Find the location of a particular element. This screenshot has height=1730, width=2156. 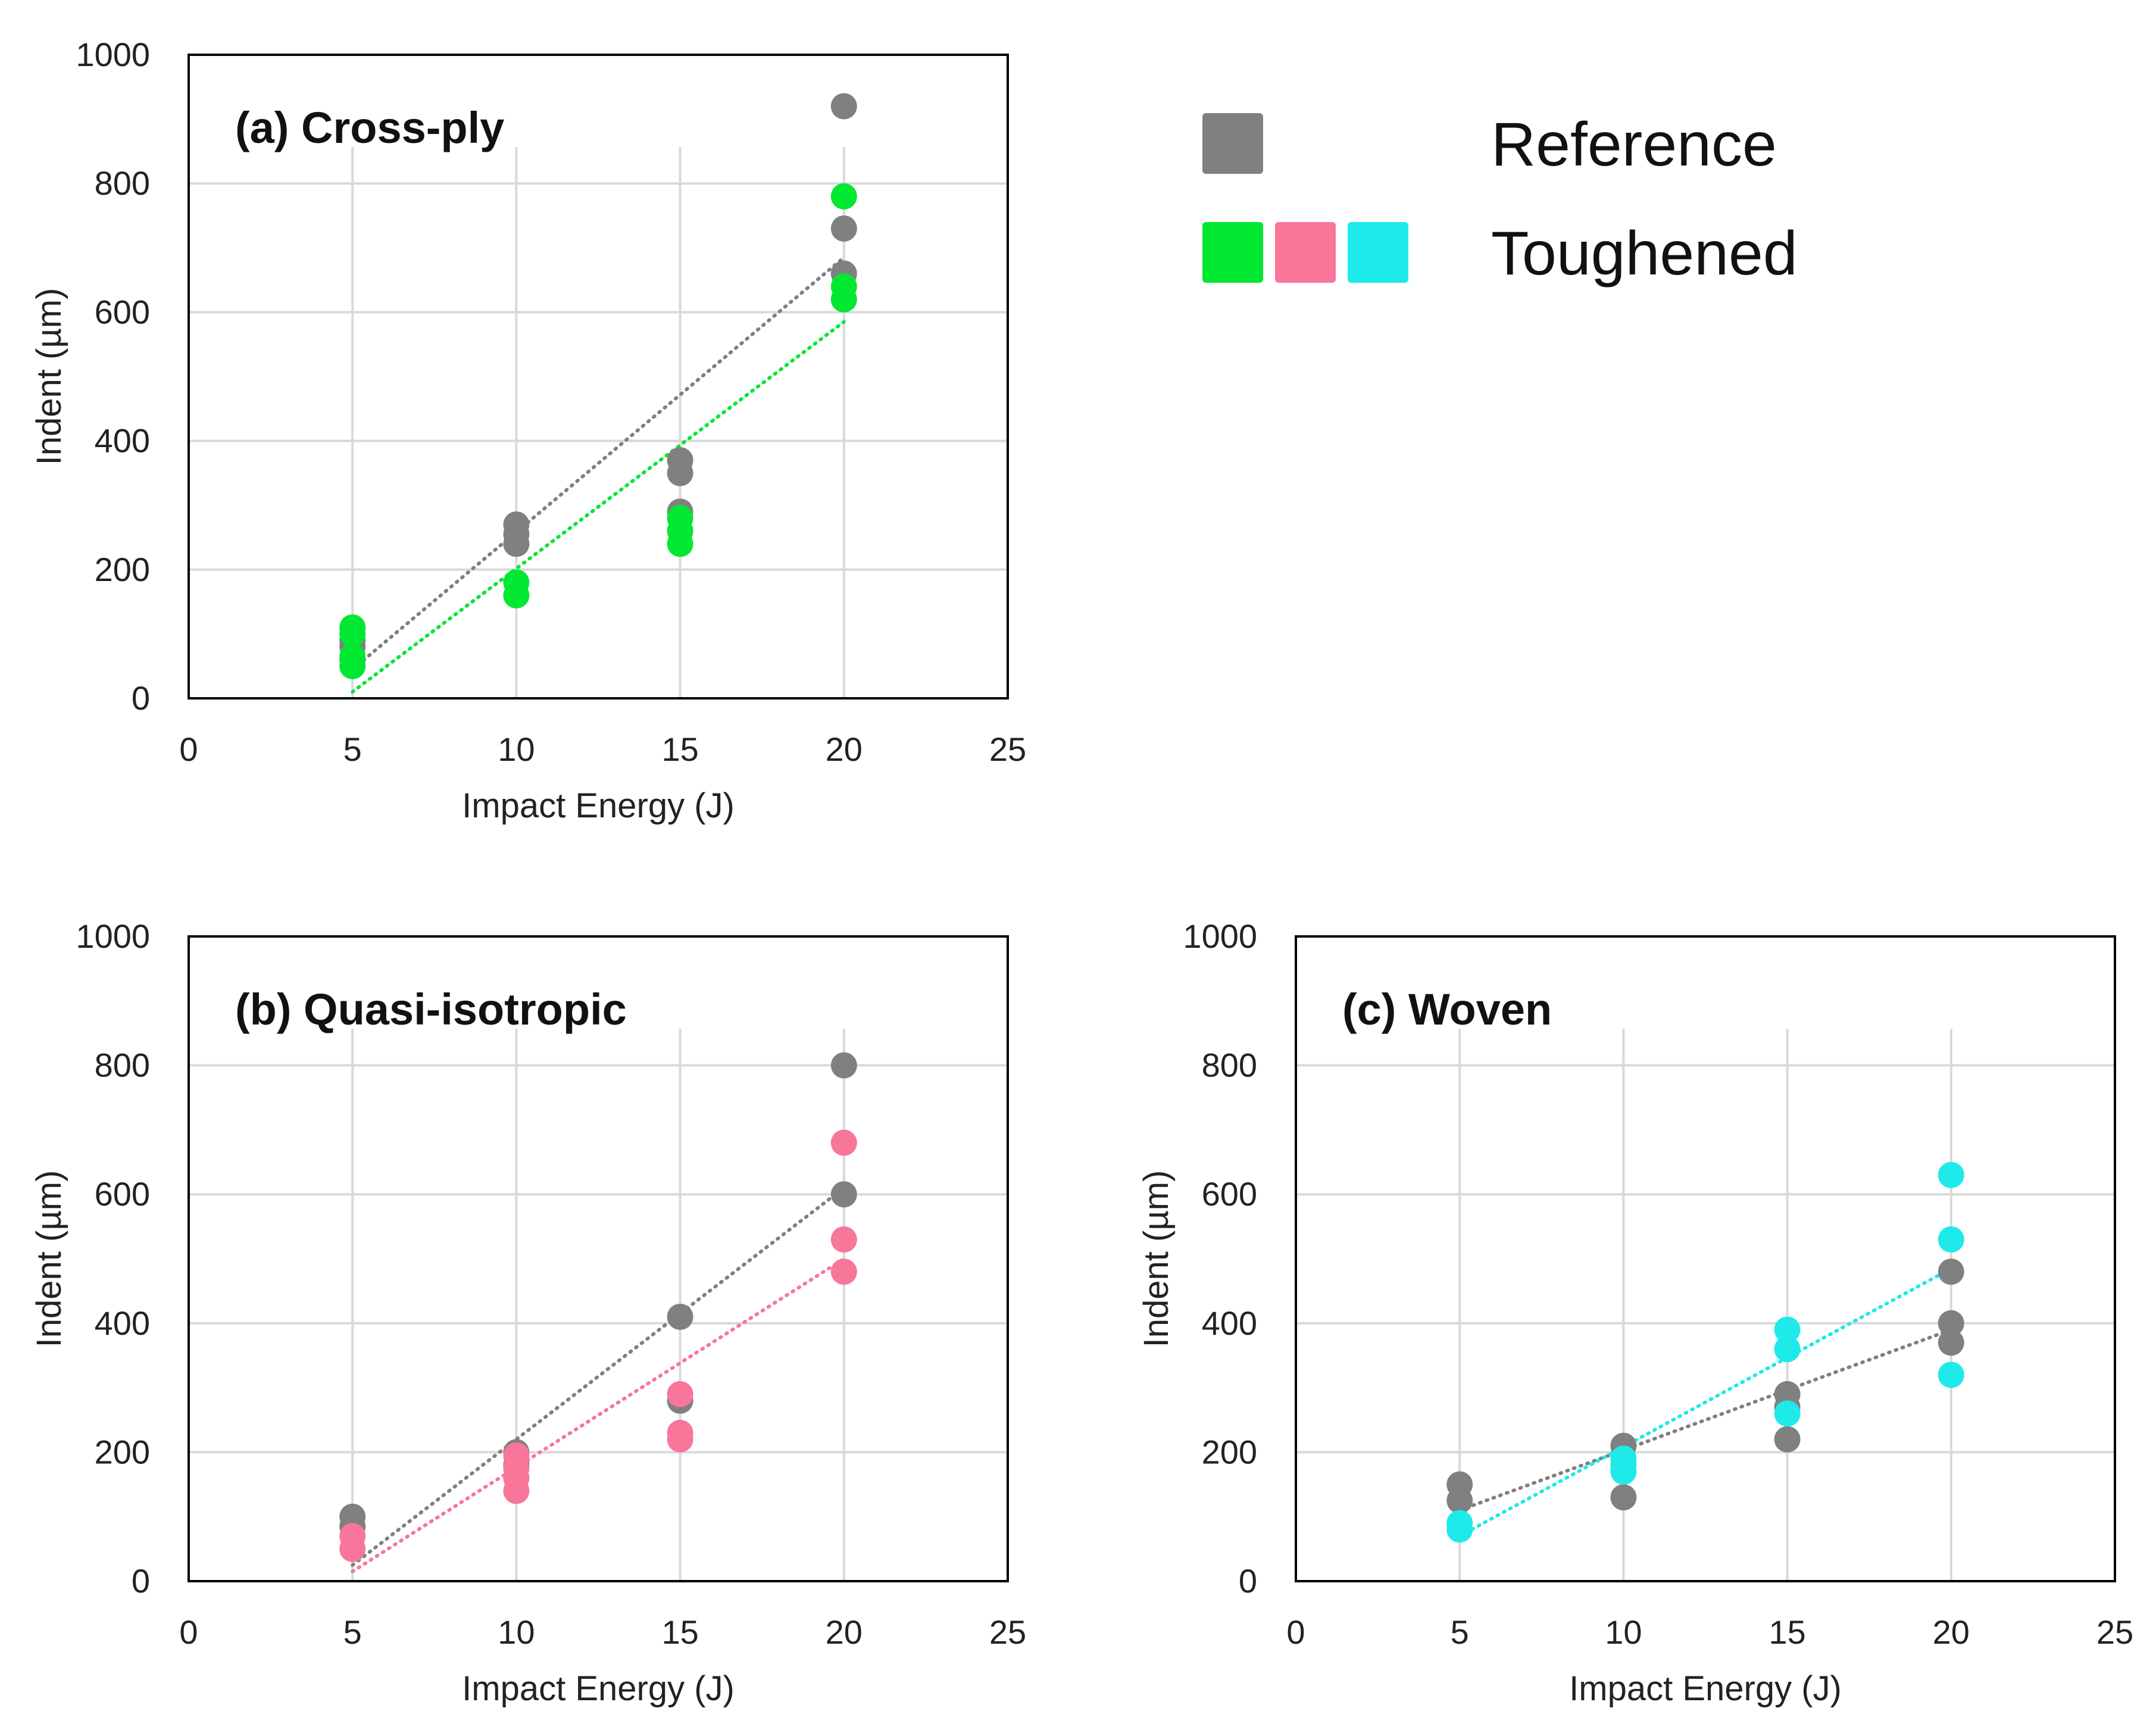

panel-b-x-tick-label: 25 is located at coordinates (1008, 1632).